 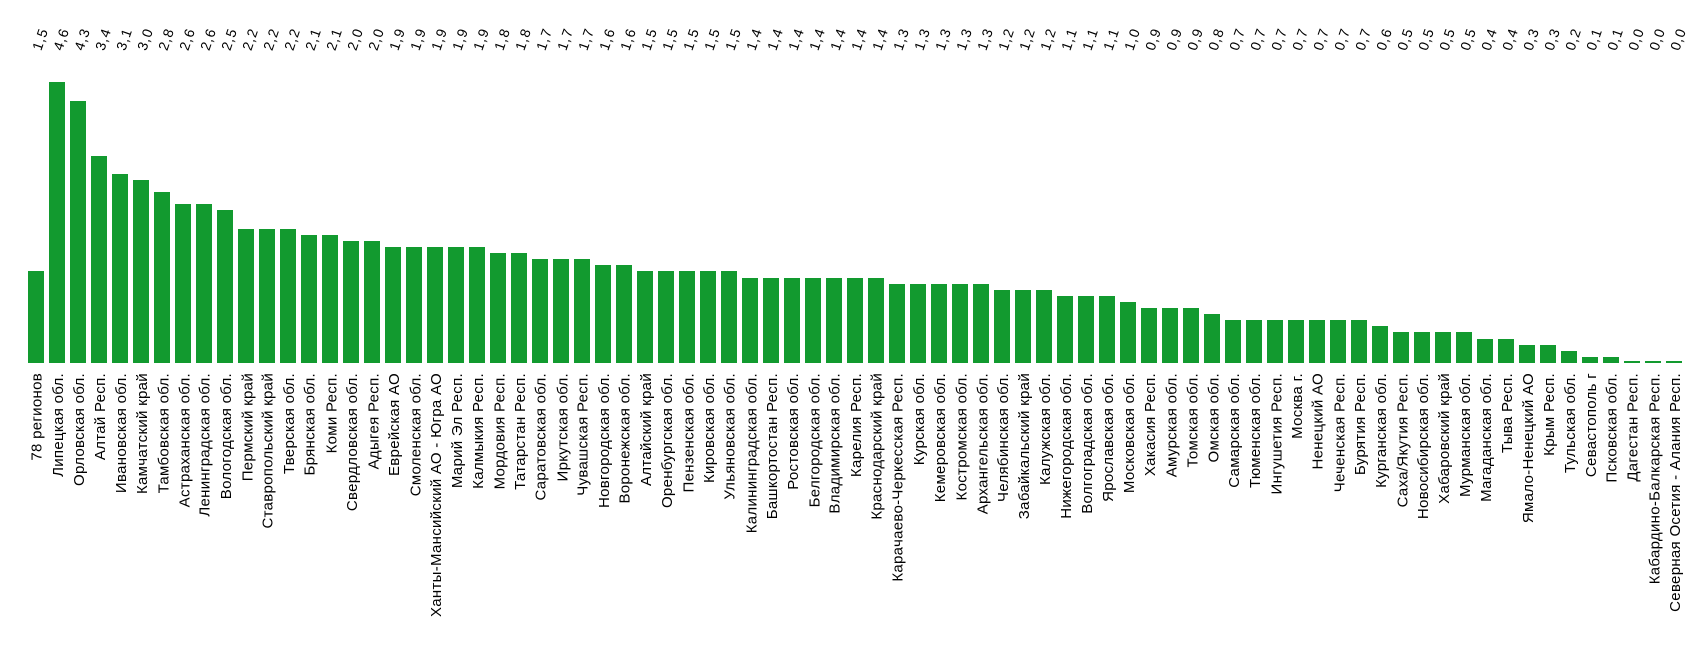 What do you see at coordinates (101, 28) in the screenshot?
I see `value-label-area: 3,4` at bounding box center [101, 28].